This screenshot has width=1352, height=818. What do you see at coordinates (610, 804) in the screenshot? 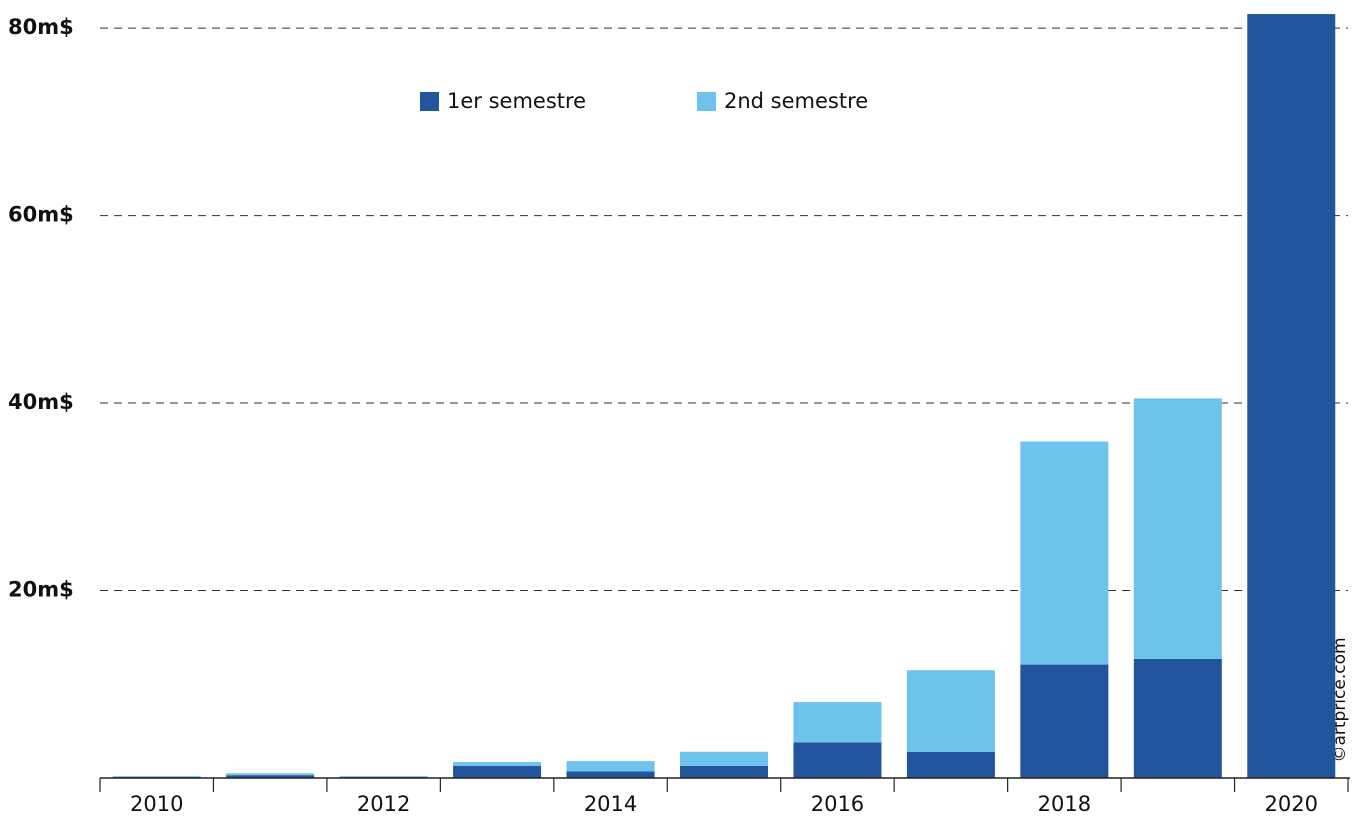
I see `x-tick-label: 2014` at bounding box center [610, 804].